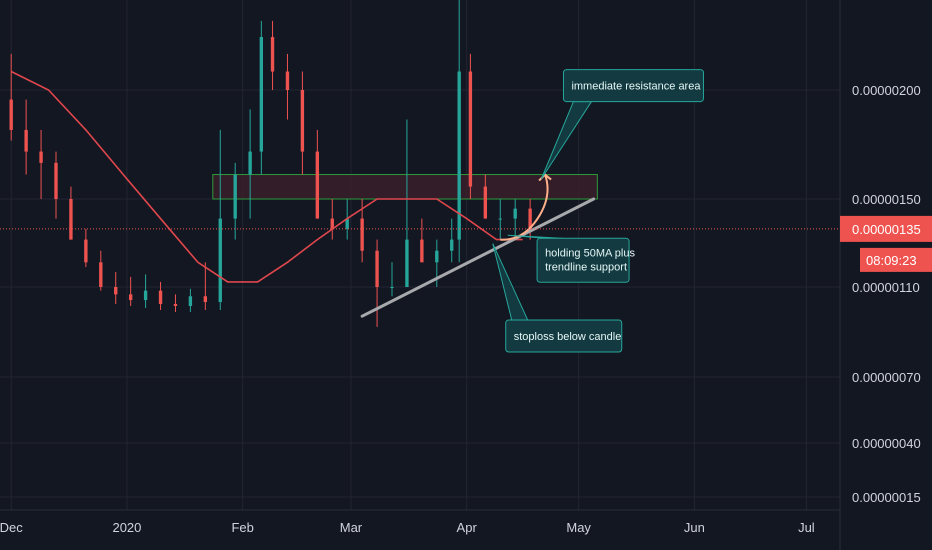 The image size is (932, 550). What do you see at coordinates (886, 497) in the screenshot?
I see `y-tick-label: 0.00000015` at bounding box center [886, 497].